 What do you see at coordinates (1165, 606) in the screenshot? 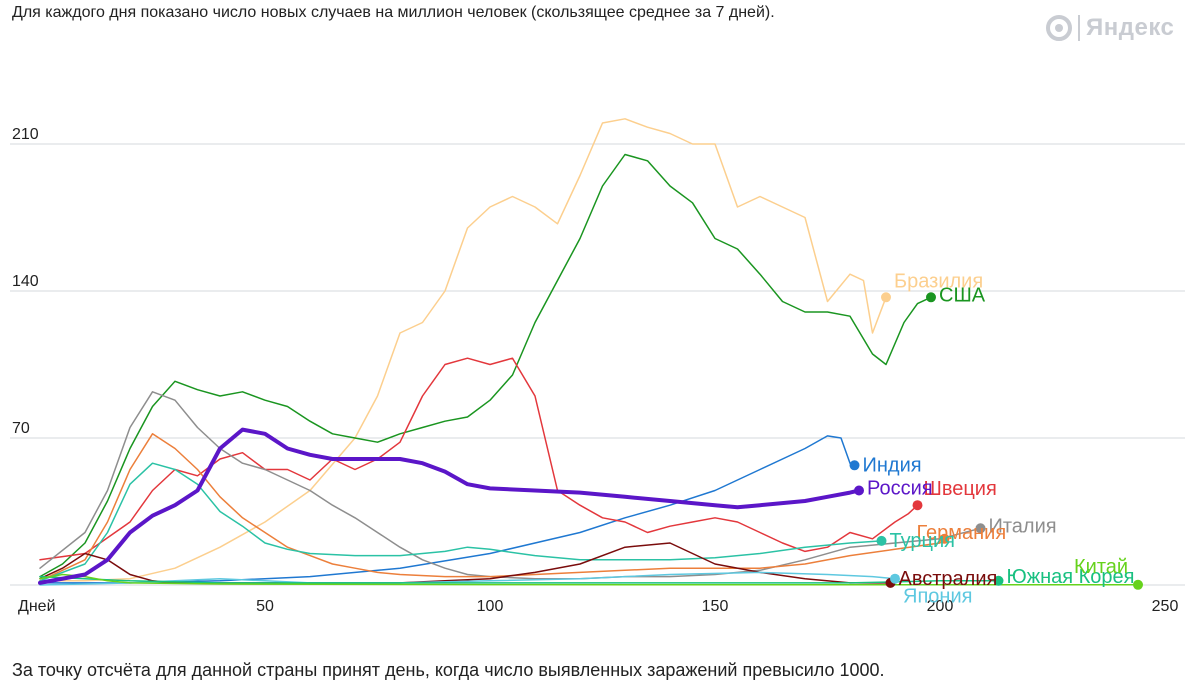
I see `x-tick-label: 250` at bounding box center [1165, 606].